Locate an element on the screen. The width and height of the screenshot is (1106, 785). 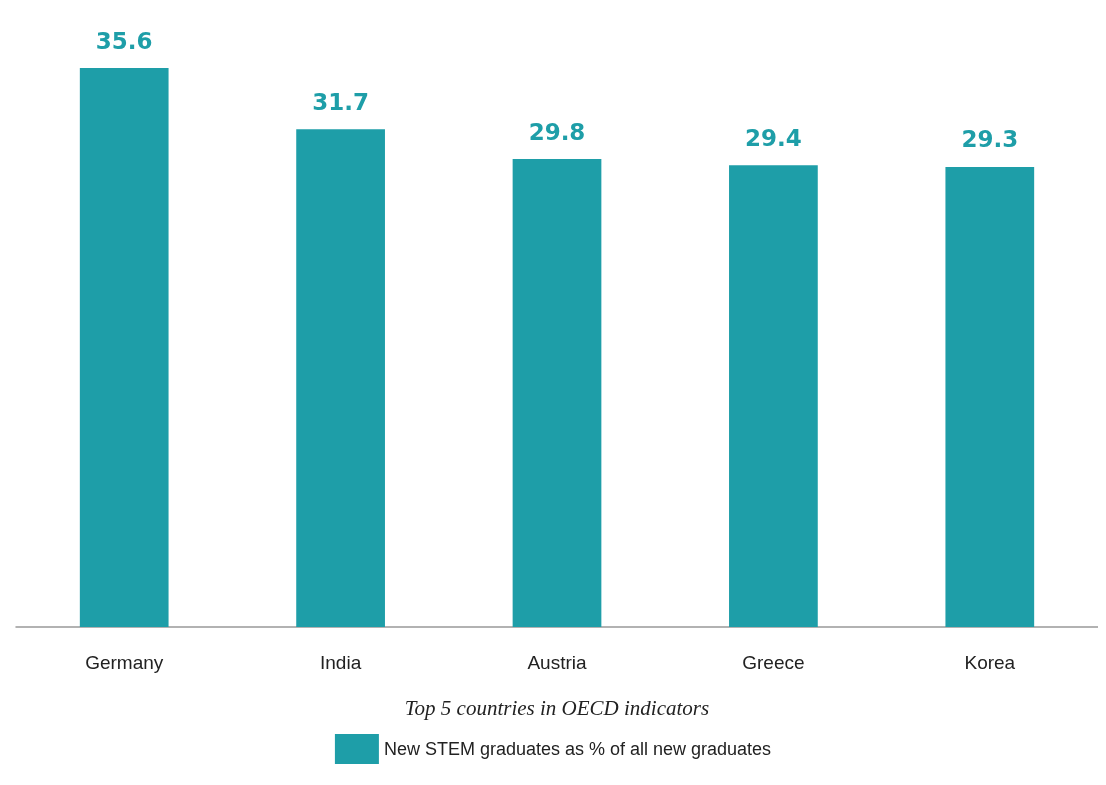
x-tick-label: India is located at coordinates (341, 662).